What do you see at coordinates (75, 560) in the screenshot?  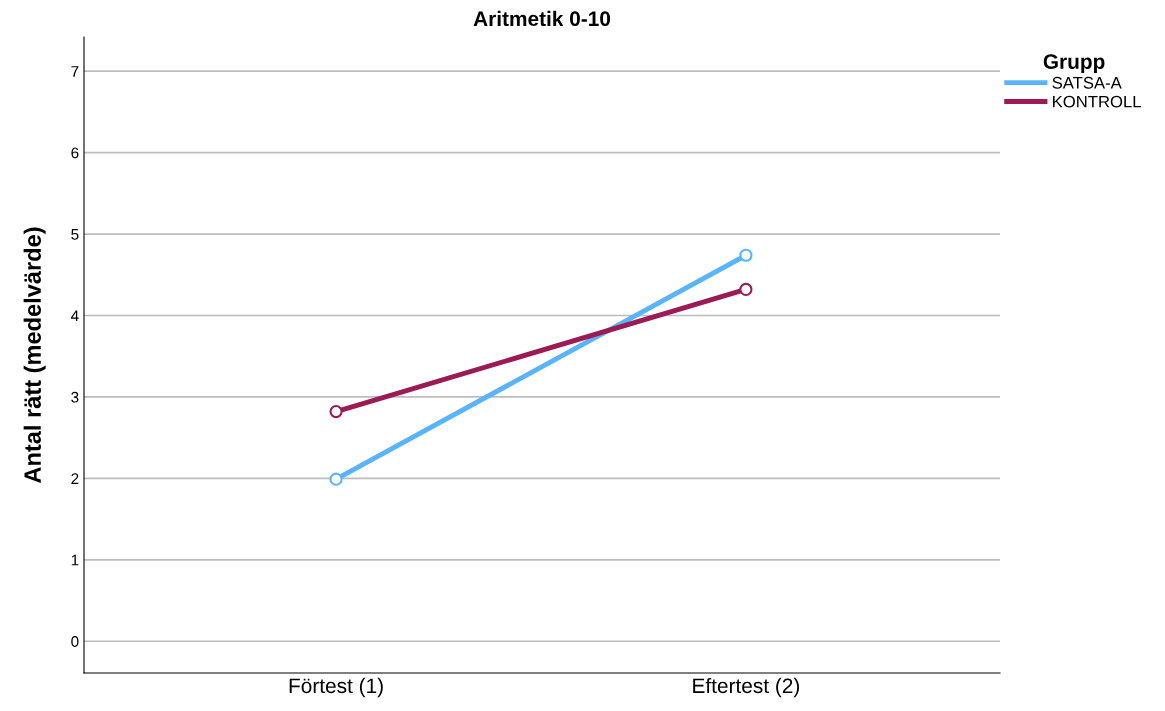 I see `y-tick-label: 1` at bounding box center [75, 560].